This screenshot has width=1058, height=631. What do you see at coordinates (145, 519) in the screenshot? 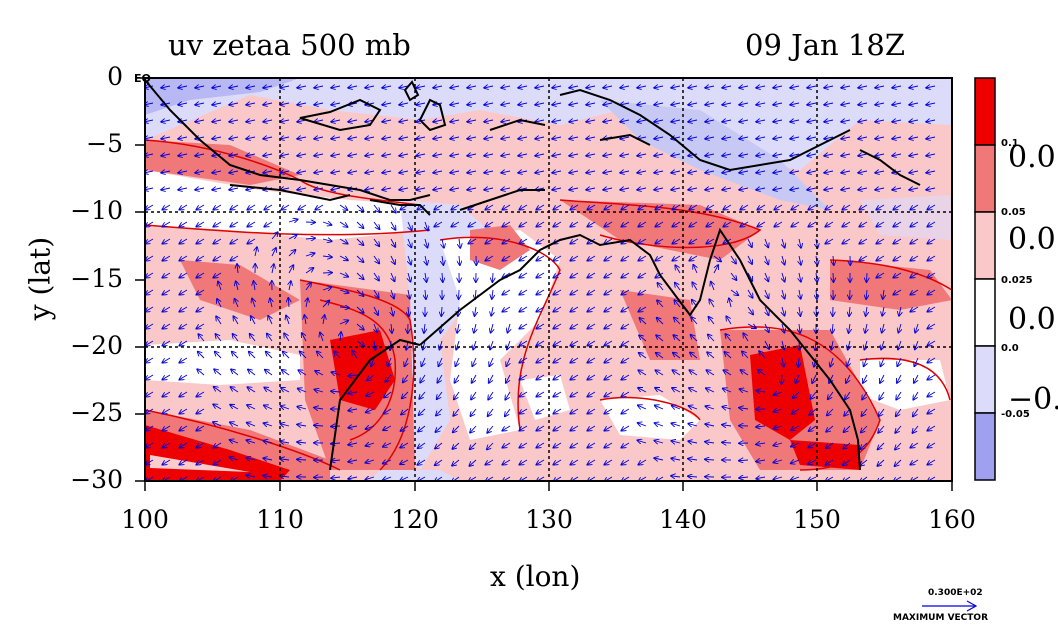
I see `x-tick-label: 100` at bounding box center [145, 519].